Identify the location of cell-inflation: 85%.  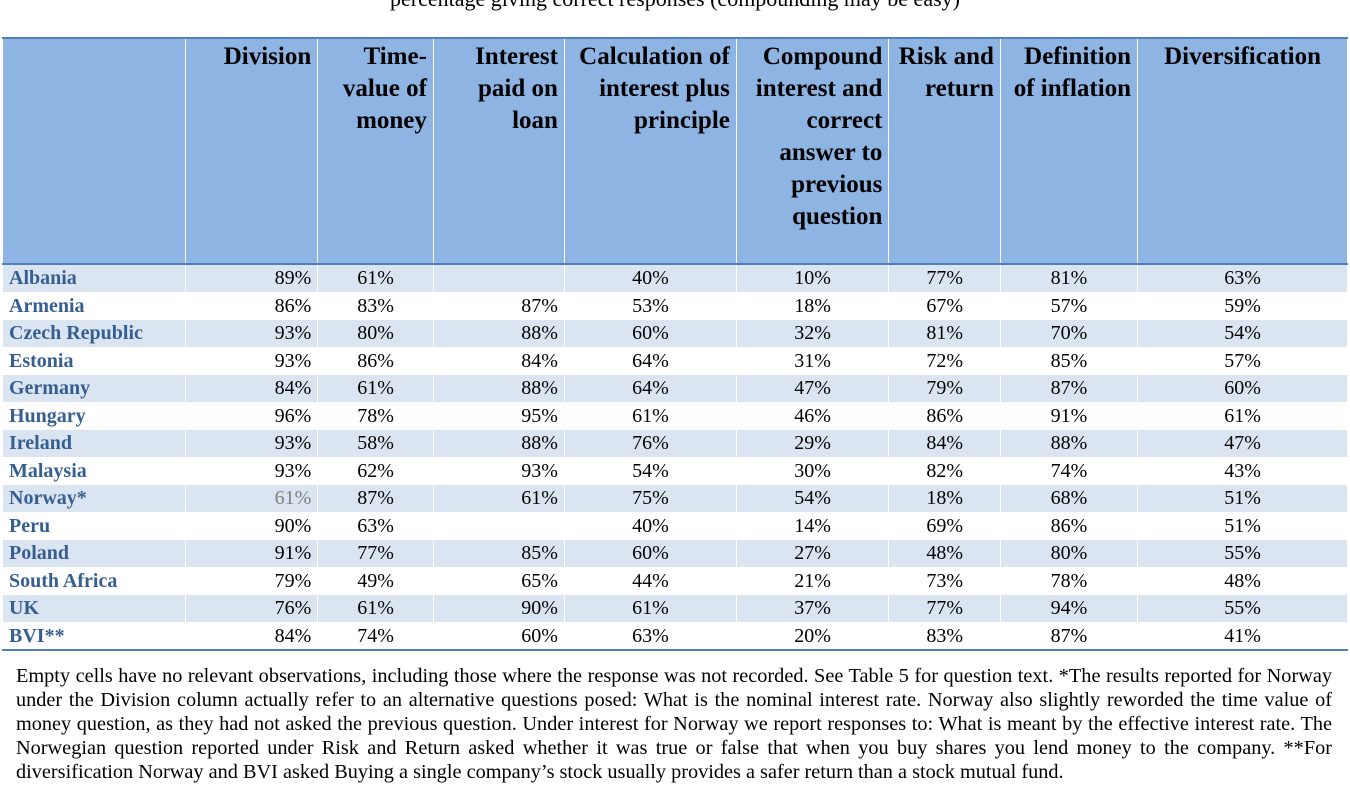
(1069, 360).